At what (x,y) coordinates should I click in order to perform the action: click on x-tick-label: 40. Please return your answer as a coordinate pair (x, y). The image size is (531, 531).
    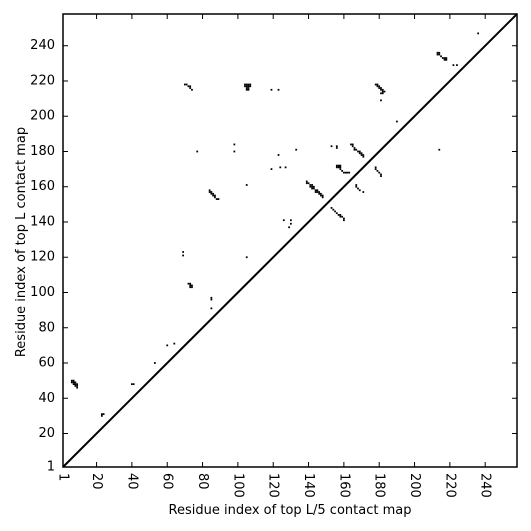
    Looking at the image, I should click on (131, 481).